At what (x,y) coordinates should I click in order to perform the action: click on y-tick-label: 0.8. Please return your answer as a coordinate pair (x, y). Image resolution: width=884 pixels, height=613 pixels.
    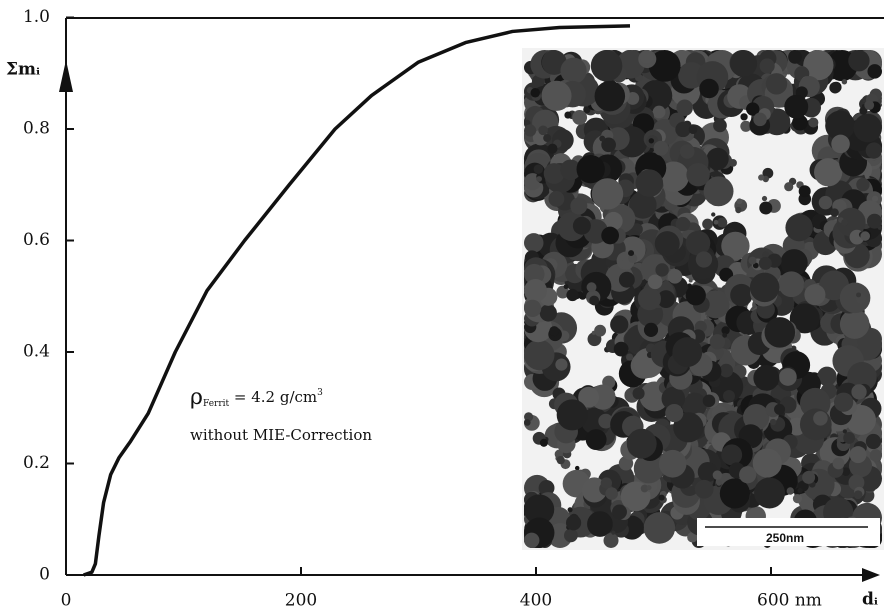
    Looking at the image, I should click on (36, 129).